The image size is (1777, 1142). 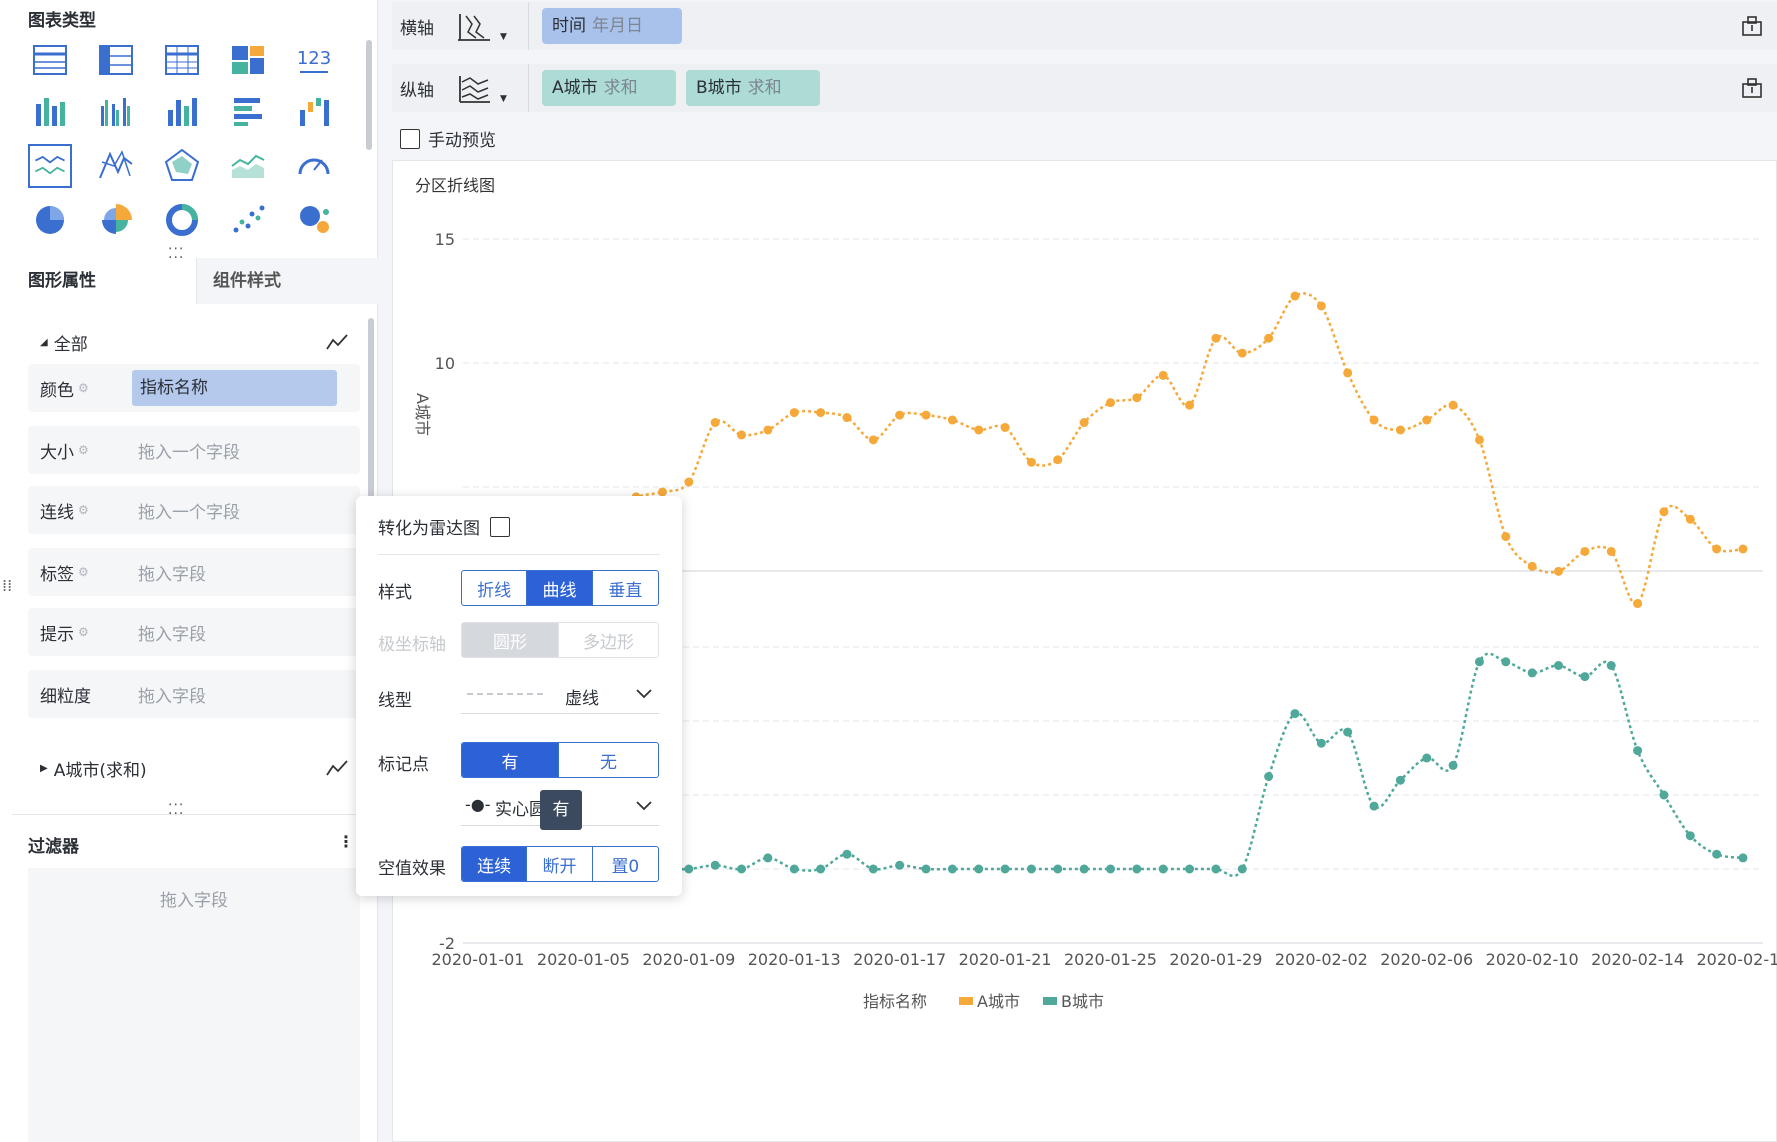 I want to click on style-option-polyline: 折线, so click(x=495, y=588).